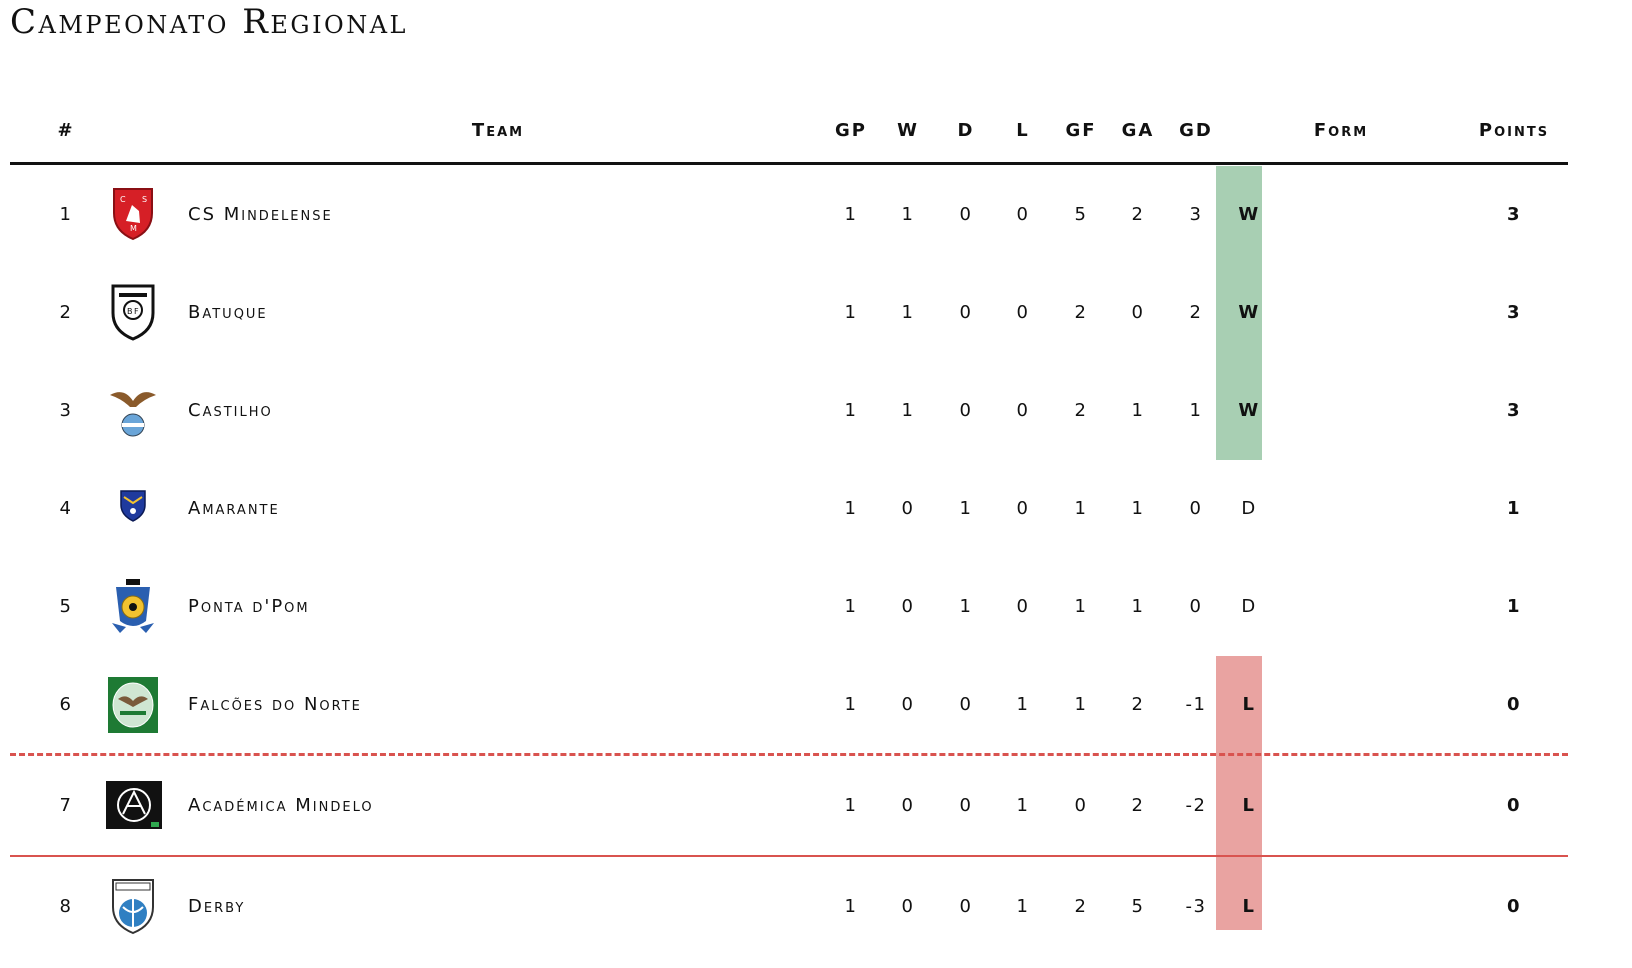 The height and width of the screenshot is (968, 1632). What do you see at coordinates (66, 410) in the screenshot?
I see `rank-cell: 3` at bounding box center [66, 410].